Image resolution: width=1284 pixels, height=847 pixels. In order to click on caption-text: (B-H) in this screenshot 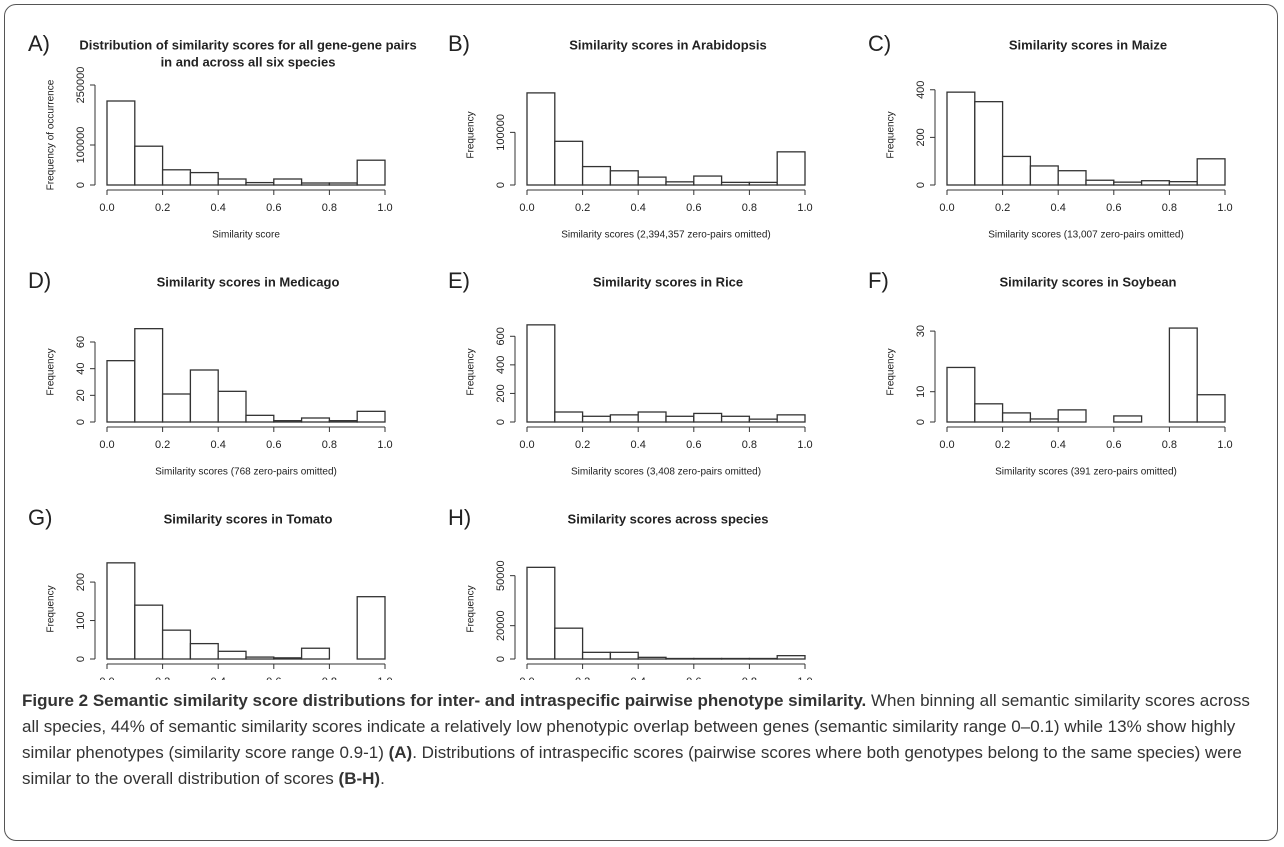, I will do `click(359, 778)`.